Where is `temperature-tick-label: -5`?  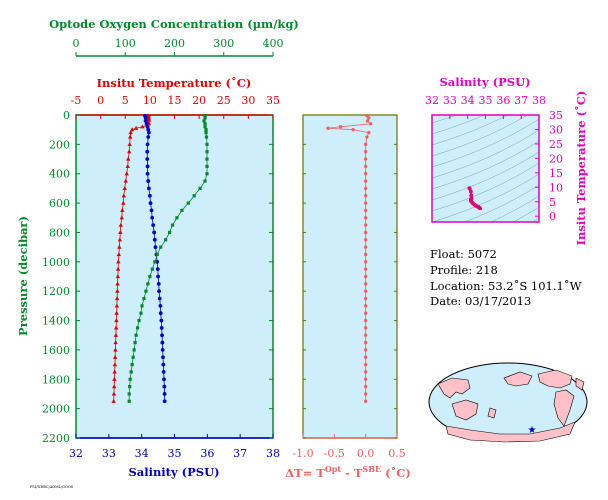
temperature-tick-label: -5 is located at coordinates (76, 100).